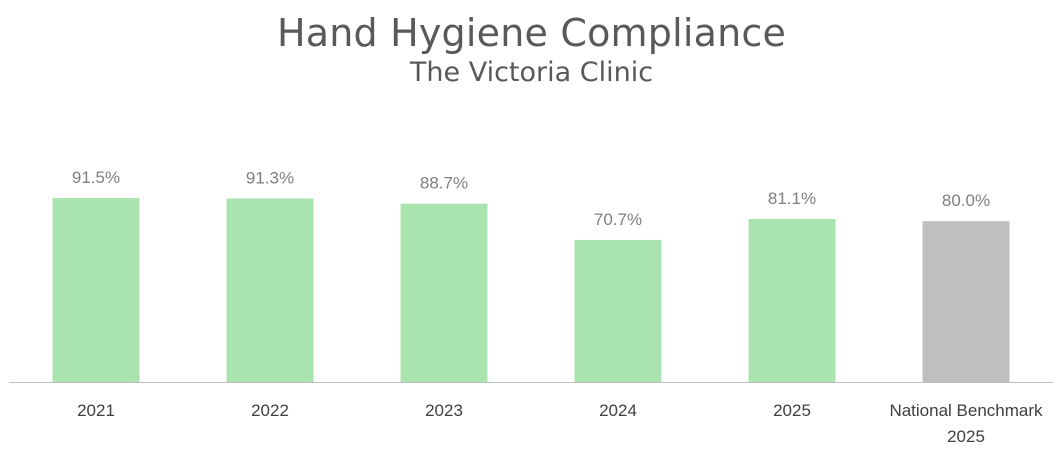 Image resolution: width=1063 pixels, height=473 pixels. I want to click on x-tick-label: 2021, so click(96, 410).